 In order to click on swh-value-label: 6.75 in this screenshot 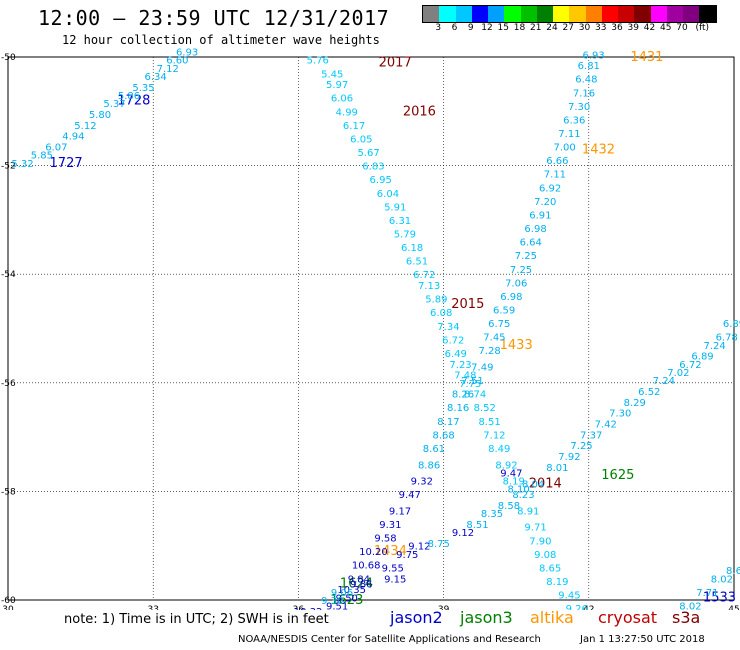, I will do `click(499, 324)`.